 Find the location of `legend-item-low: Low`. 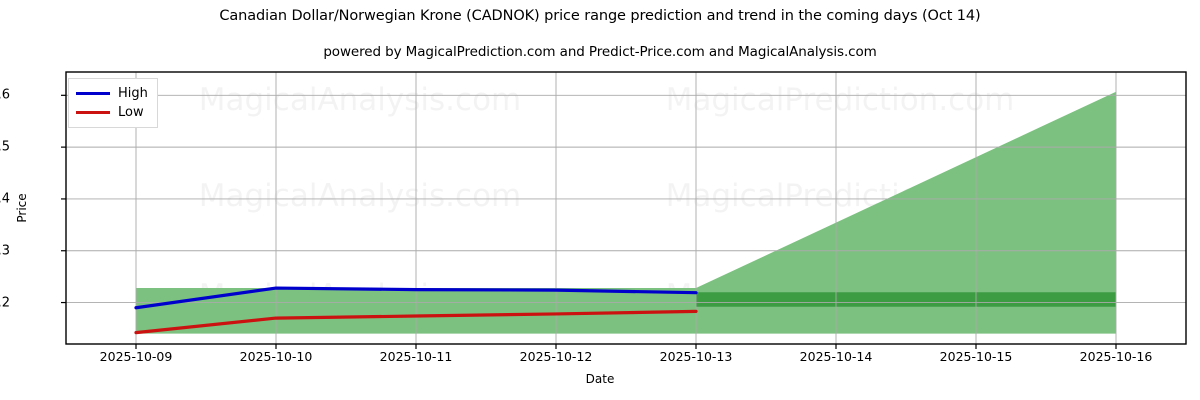

legend-item-low: Low is located at coordinates (112, 112).